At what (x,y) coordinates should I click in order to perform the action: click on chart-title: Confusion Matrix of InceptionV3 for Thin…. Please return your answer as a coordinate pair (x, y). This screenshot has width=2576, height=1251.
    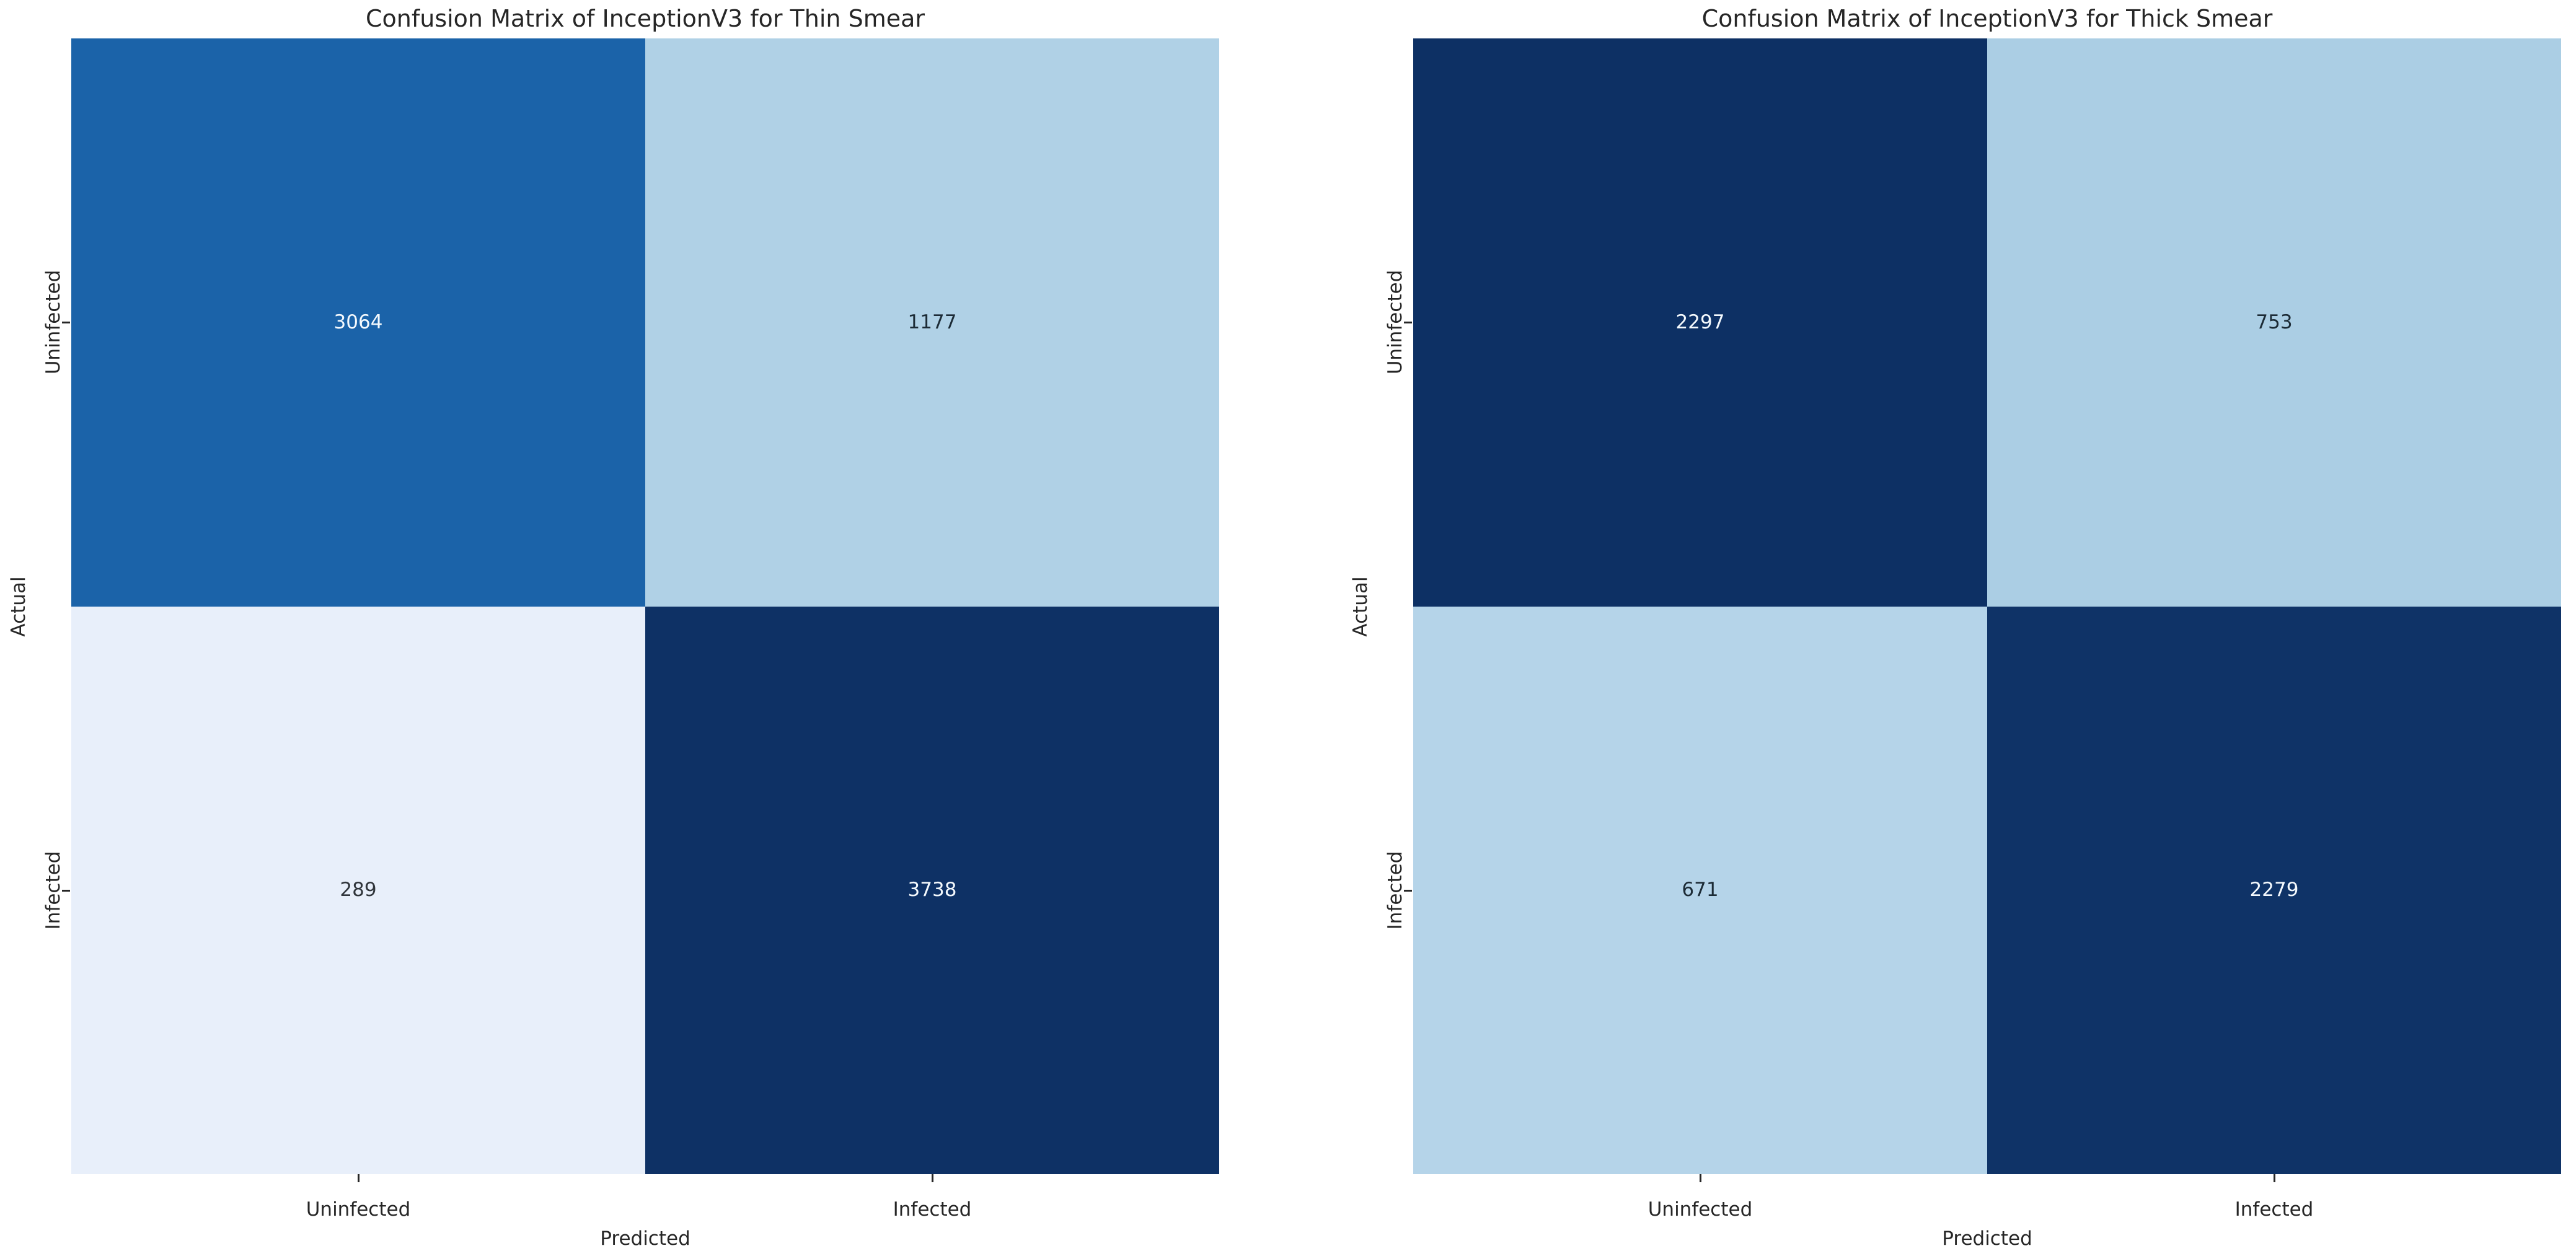
    Looking at the image, I should click on (645, 18).